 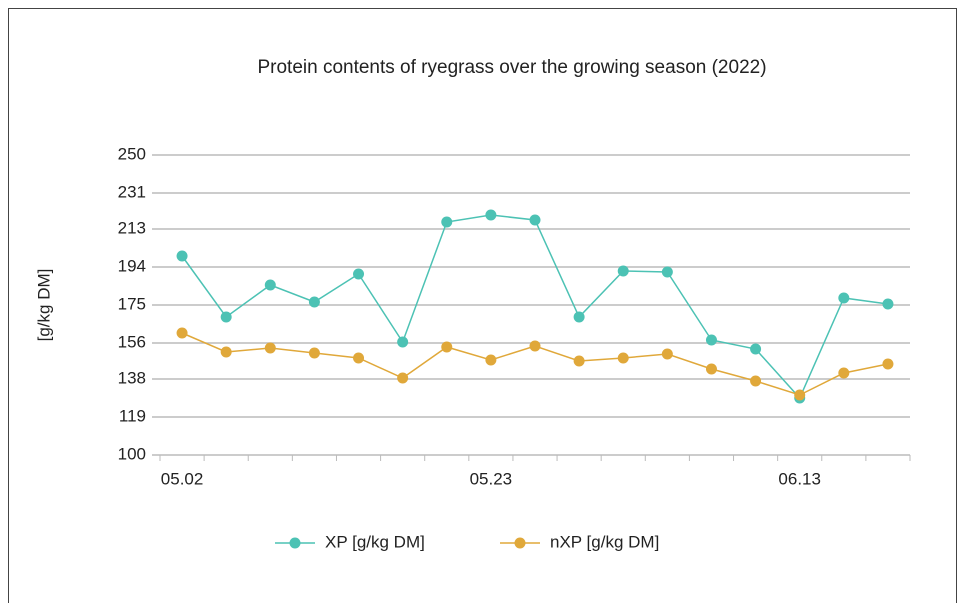 I want to click on legend-label: nXP [g/kg DM], so click(x=604, y=541).